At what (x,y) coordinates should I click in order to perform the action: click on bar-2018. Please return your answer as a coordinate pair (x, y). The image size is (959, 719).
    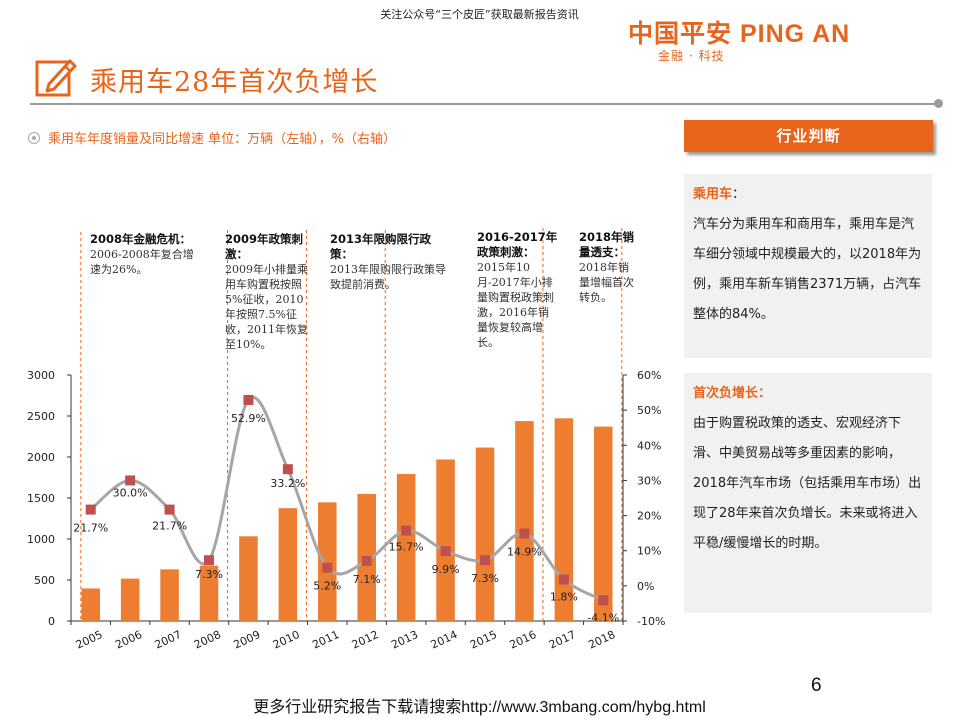
    Looking at the image, I should click on (603, 523).